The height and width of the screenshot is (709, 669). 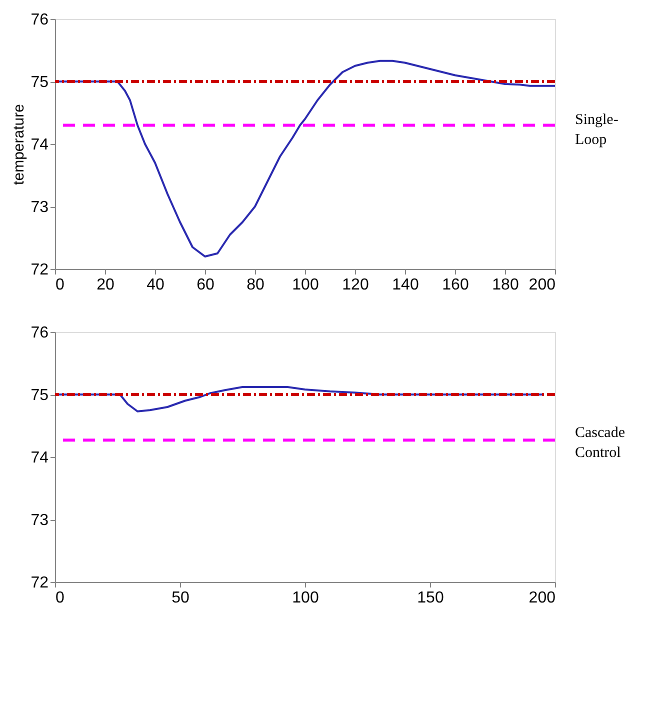 I want to click on text: Single-Loop, so click(x=596, y=130).